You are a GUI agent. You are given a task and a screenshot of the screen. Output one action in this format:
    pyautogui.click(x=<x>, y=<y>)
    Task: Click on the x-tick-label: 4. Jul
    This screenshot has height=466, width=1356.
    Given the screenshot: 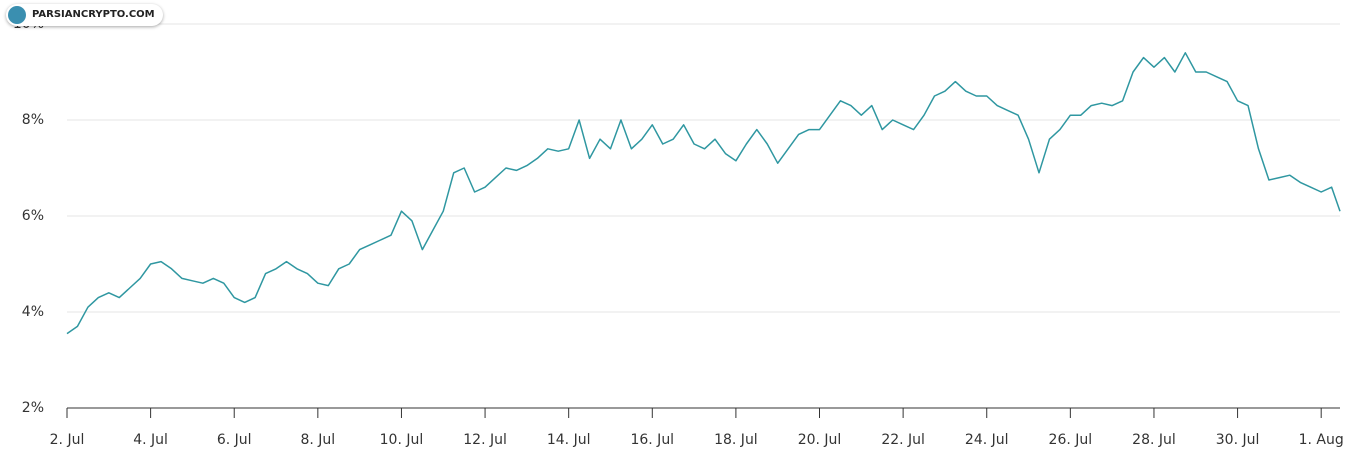 What is the action you would take?
    pyautogui.click(x=150, y=440)
    